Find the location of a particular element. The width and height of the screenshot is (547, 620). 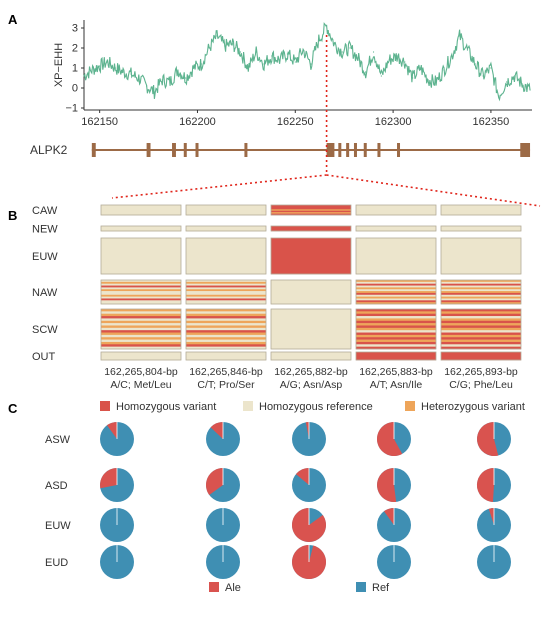

legend-swatch is located at coordinates (248, 406).